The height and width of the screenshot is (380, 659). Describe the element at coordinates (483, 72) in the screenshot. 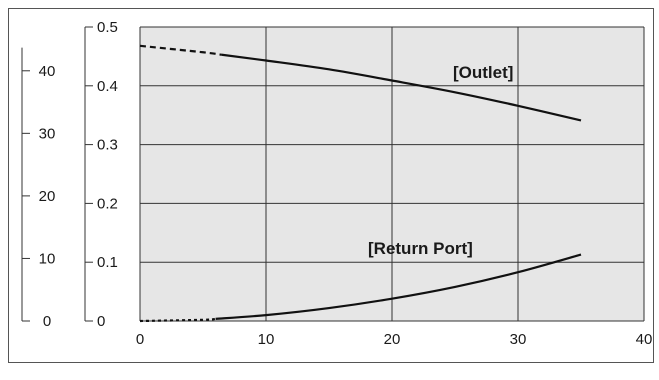

I see `series-label: [Outlet]` at that location.